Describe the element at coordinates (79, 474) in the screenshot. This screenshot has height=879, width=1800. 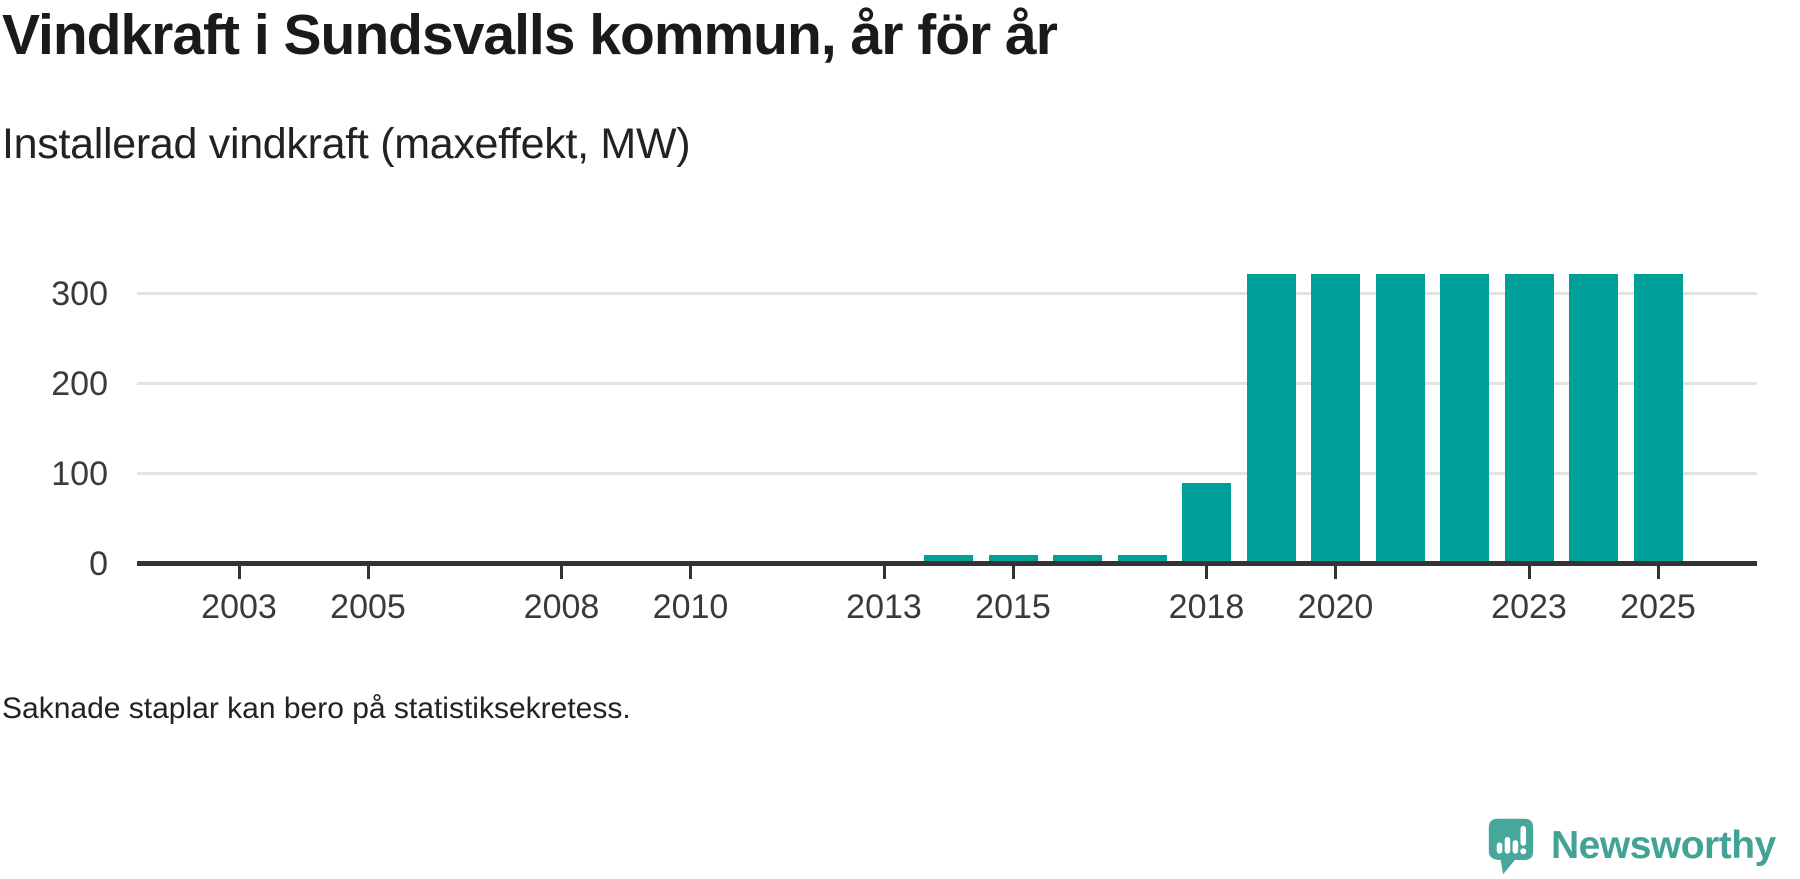
I see `y-axis-label-100: 100` at that location.